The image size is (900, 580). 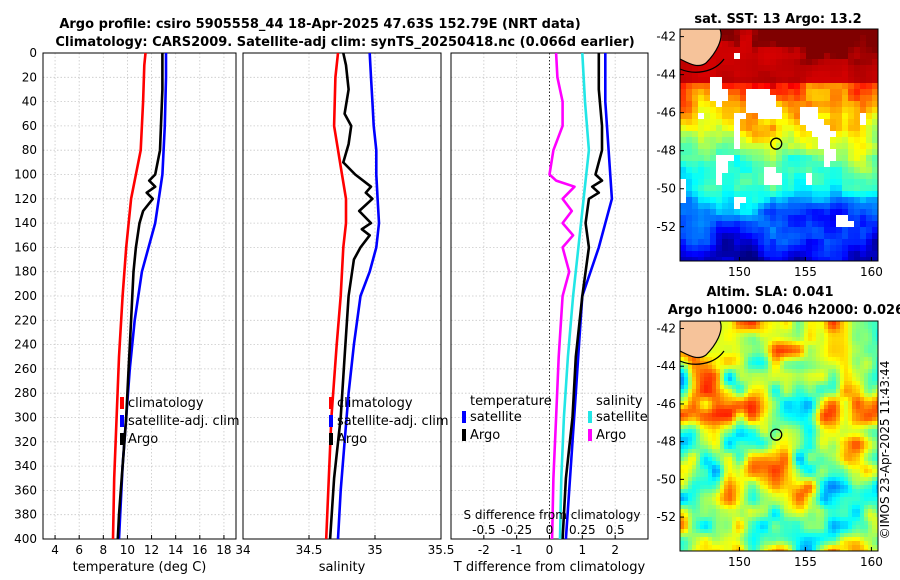 What do you see at coordinates (666, 366) in the screenshot?
I see `map-y-tick-label: -44` at bounding box center [666, 366].